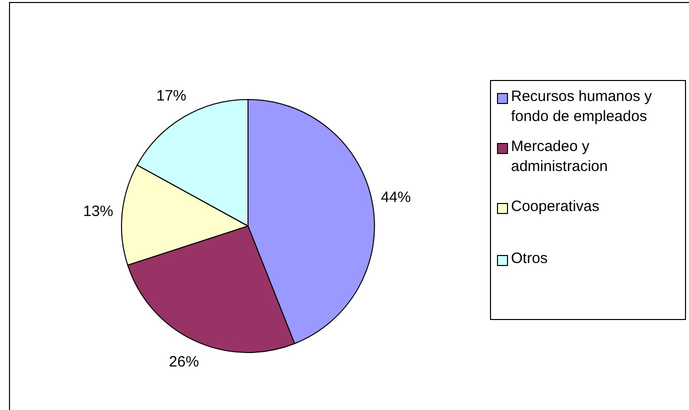  What do you see at coordinates (530, 259) in the screenshot?
I see `legend-label: Otros` at bounding box center [530, 259].